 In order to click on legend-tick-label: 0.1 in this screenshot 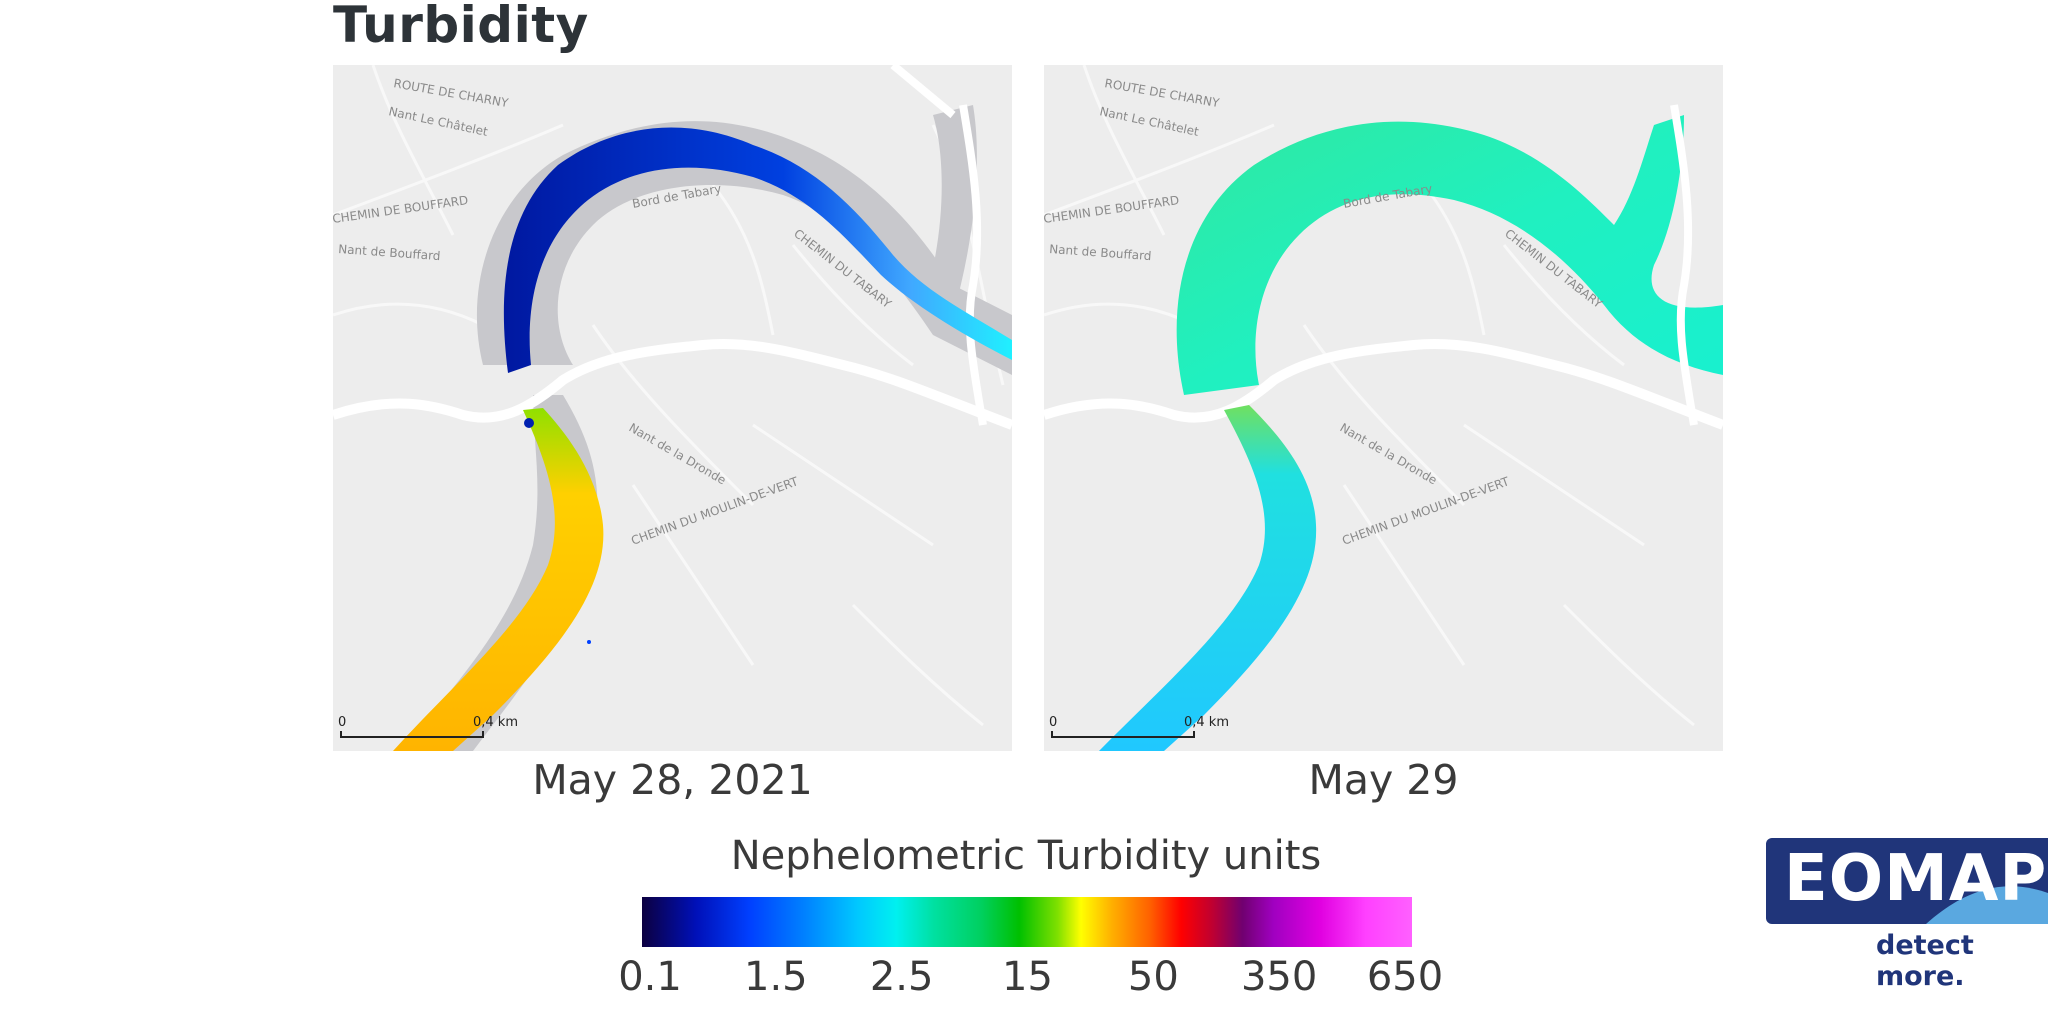, I will do `click(650, 977)`.